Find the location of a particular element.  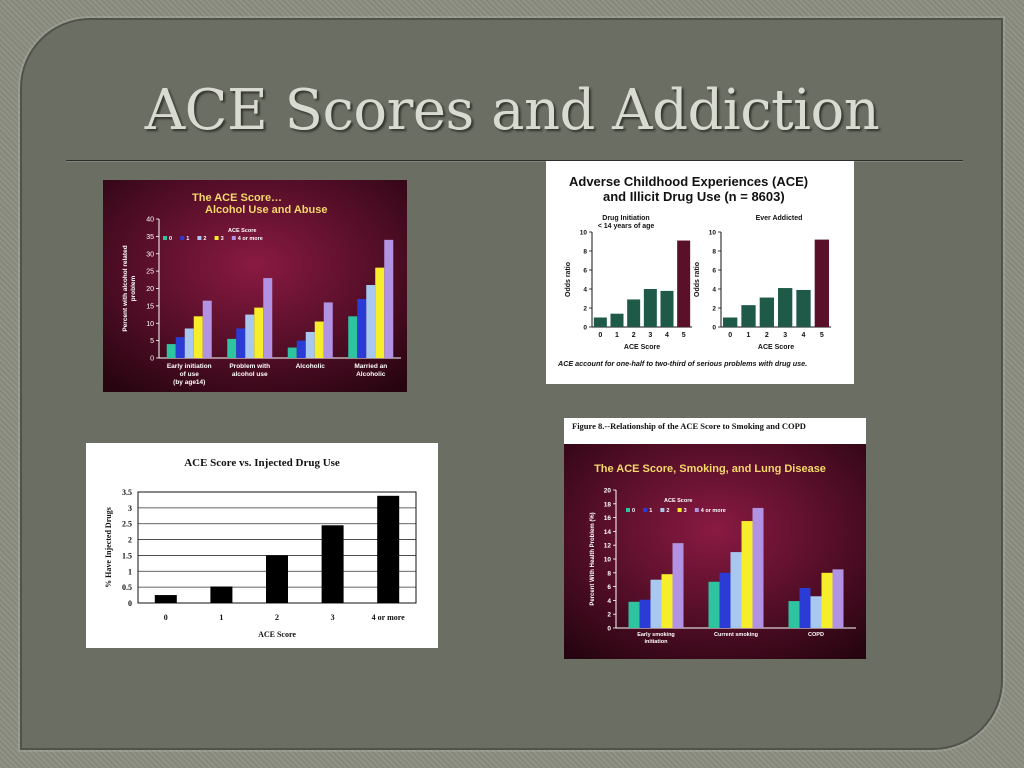

x-tick-label: 0 is located at coordinates (730, 335).